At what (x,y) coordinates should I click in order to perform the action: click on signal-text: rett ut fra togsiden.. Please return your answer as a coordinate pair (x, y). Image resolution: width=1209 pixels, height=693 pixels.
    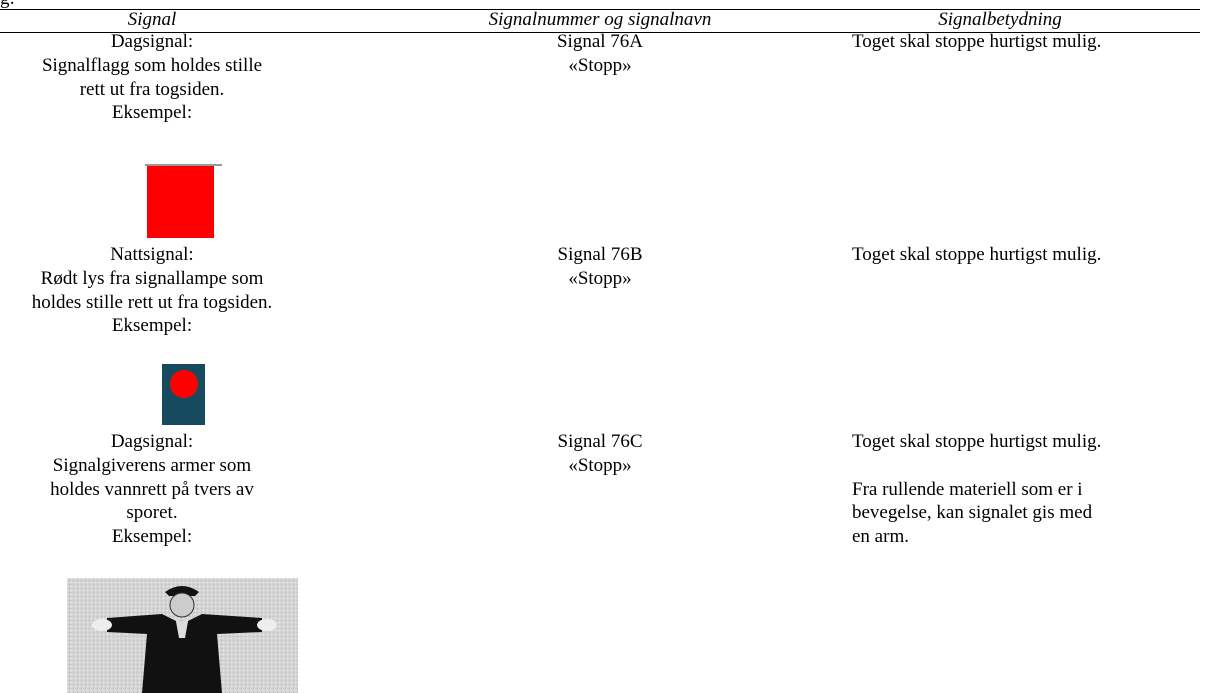
    Looking at the image, I should click on (152, 89).